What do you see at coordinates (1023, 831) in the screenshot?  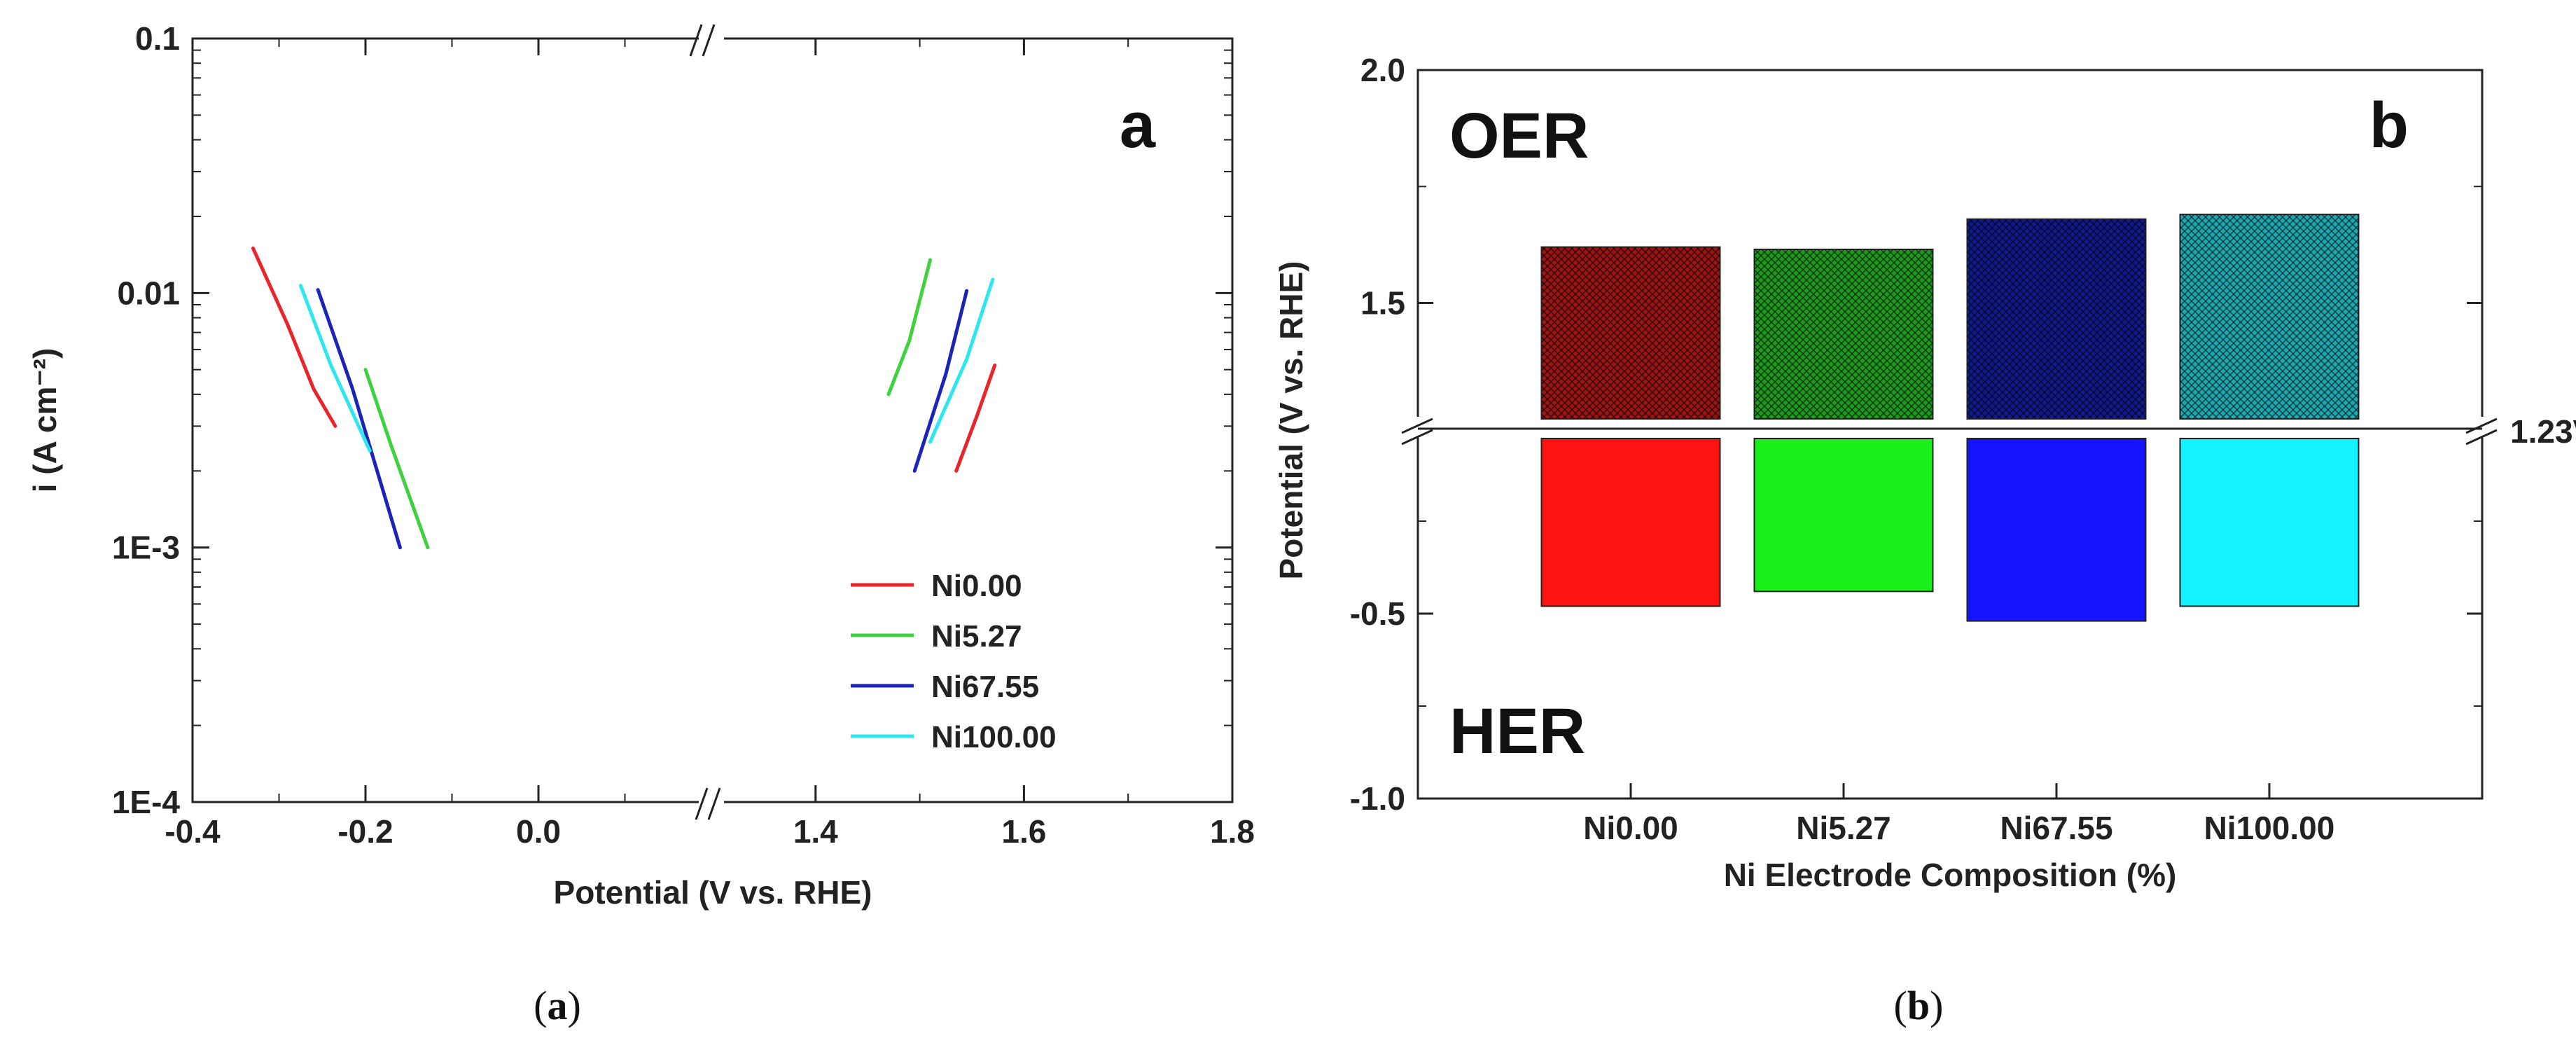 I see `panel-a-xtick-label: 1.6` at bounding box center [1023, 831].